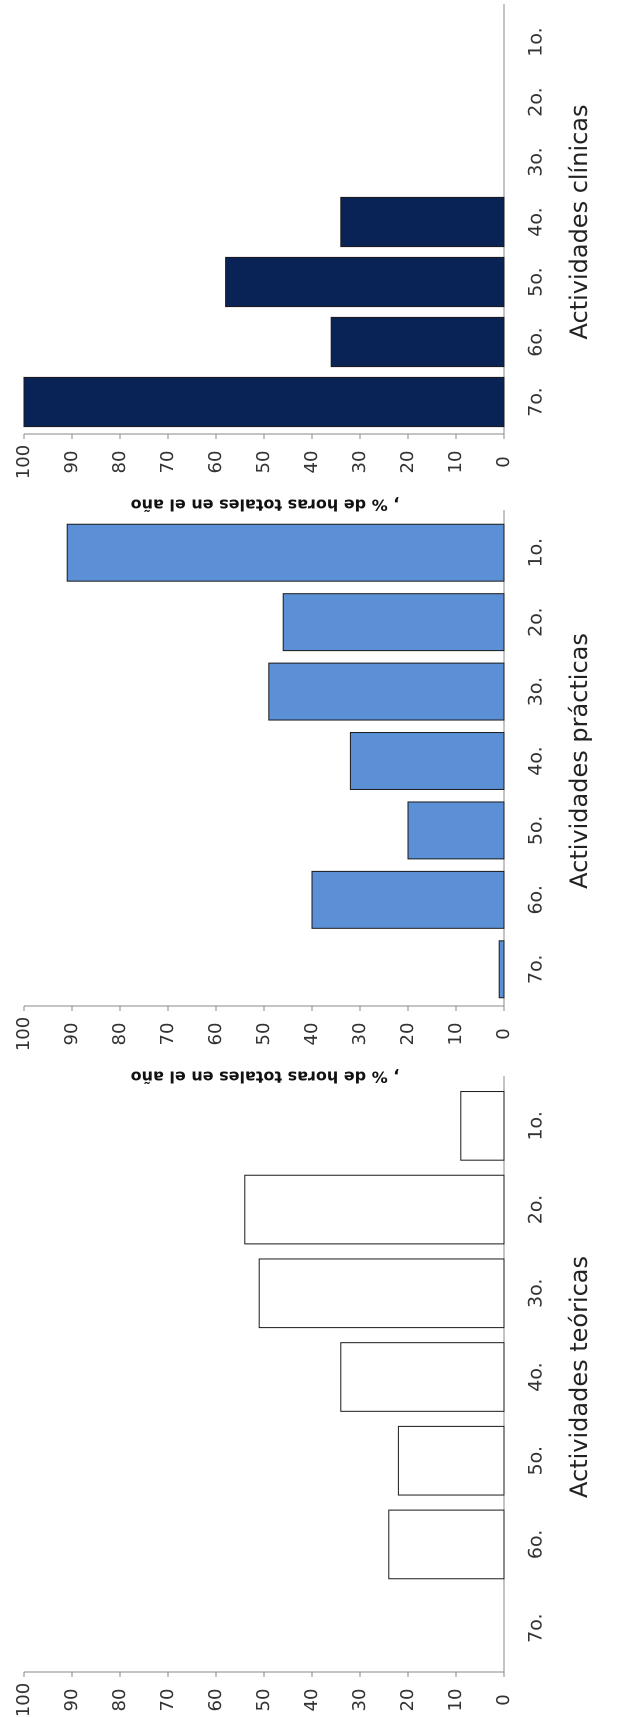 Image resolution: width=640 pixels, height=1717 pixels. Describe the element at coordinates (579, 221) in the screenshot. I see `chart-title: Actividades clínicas` at that location.